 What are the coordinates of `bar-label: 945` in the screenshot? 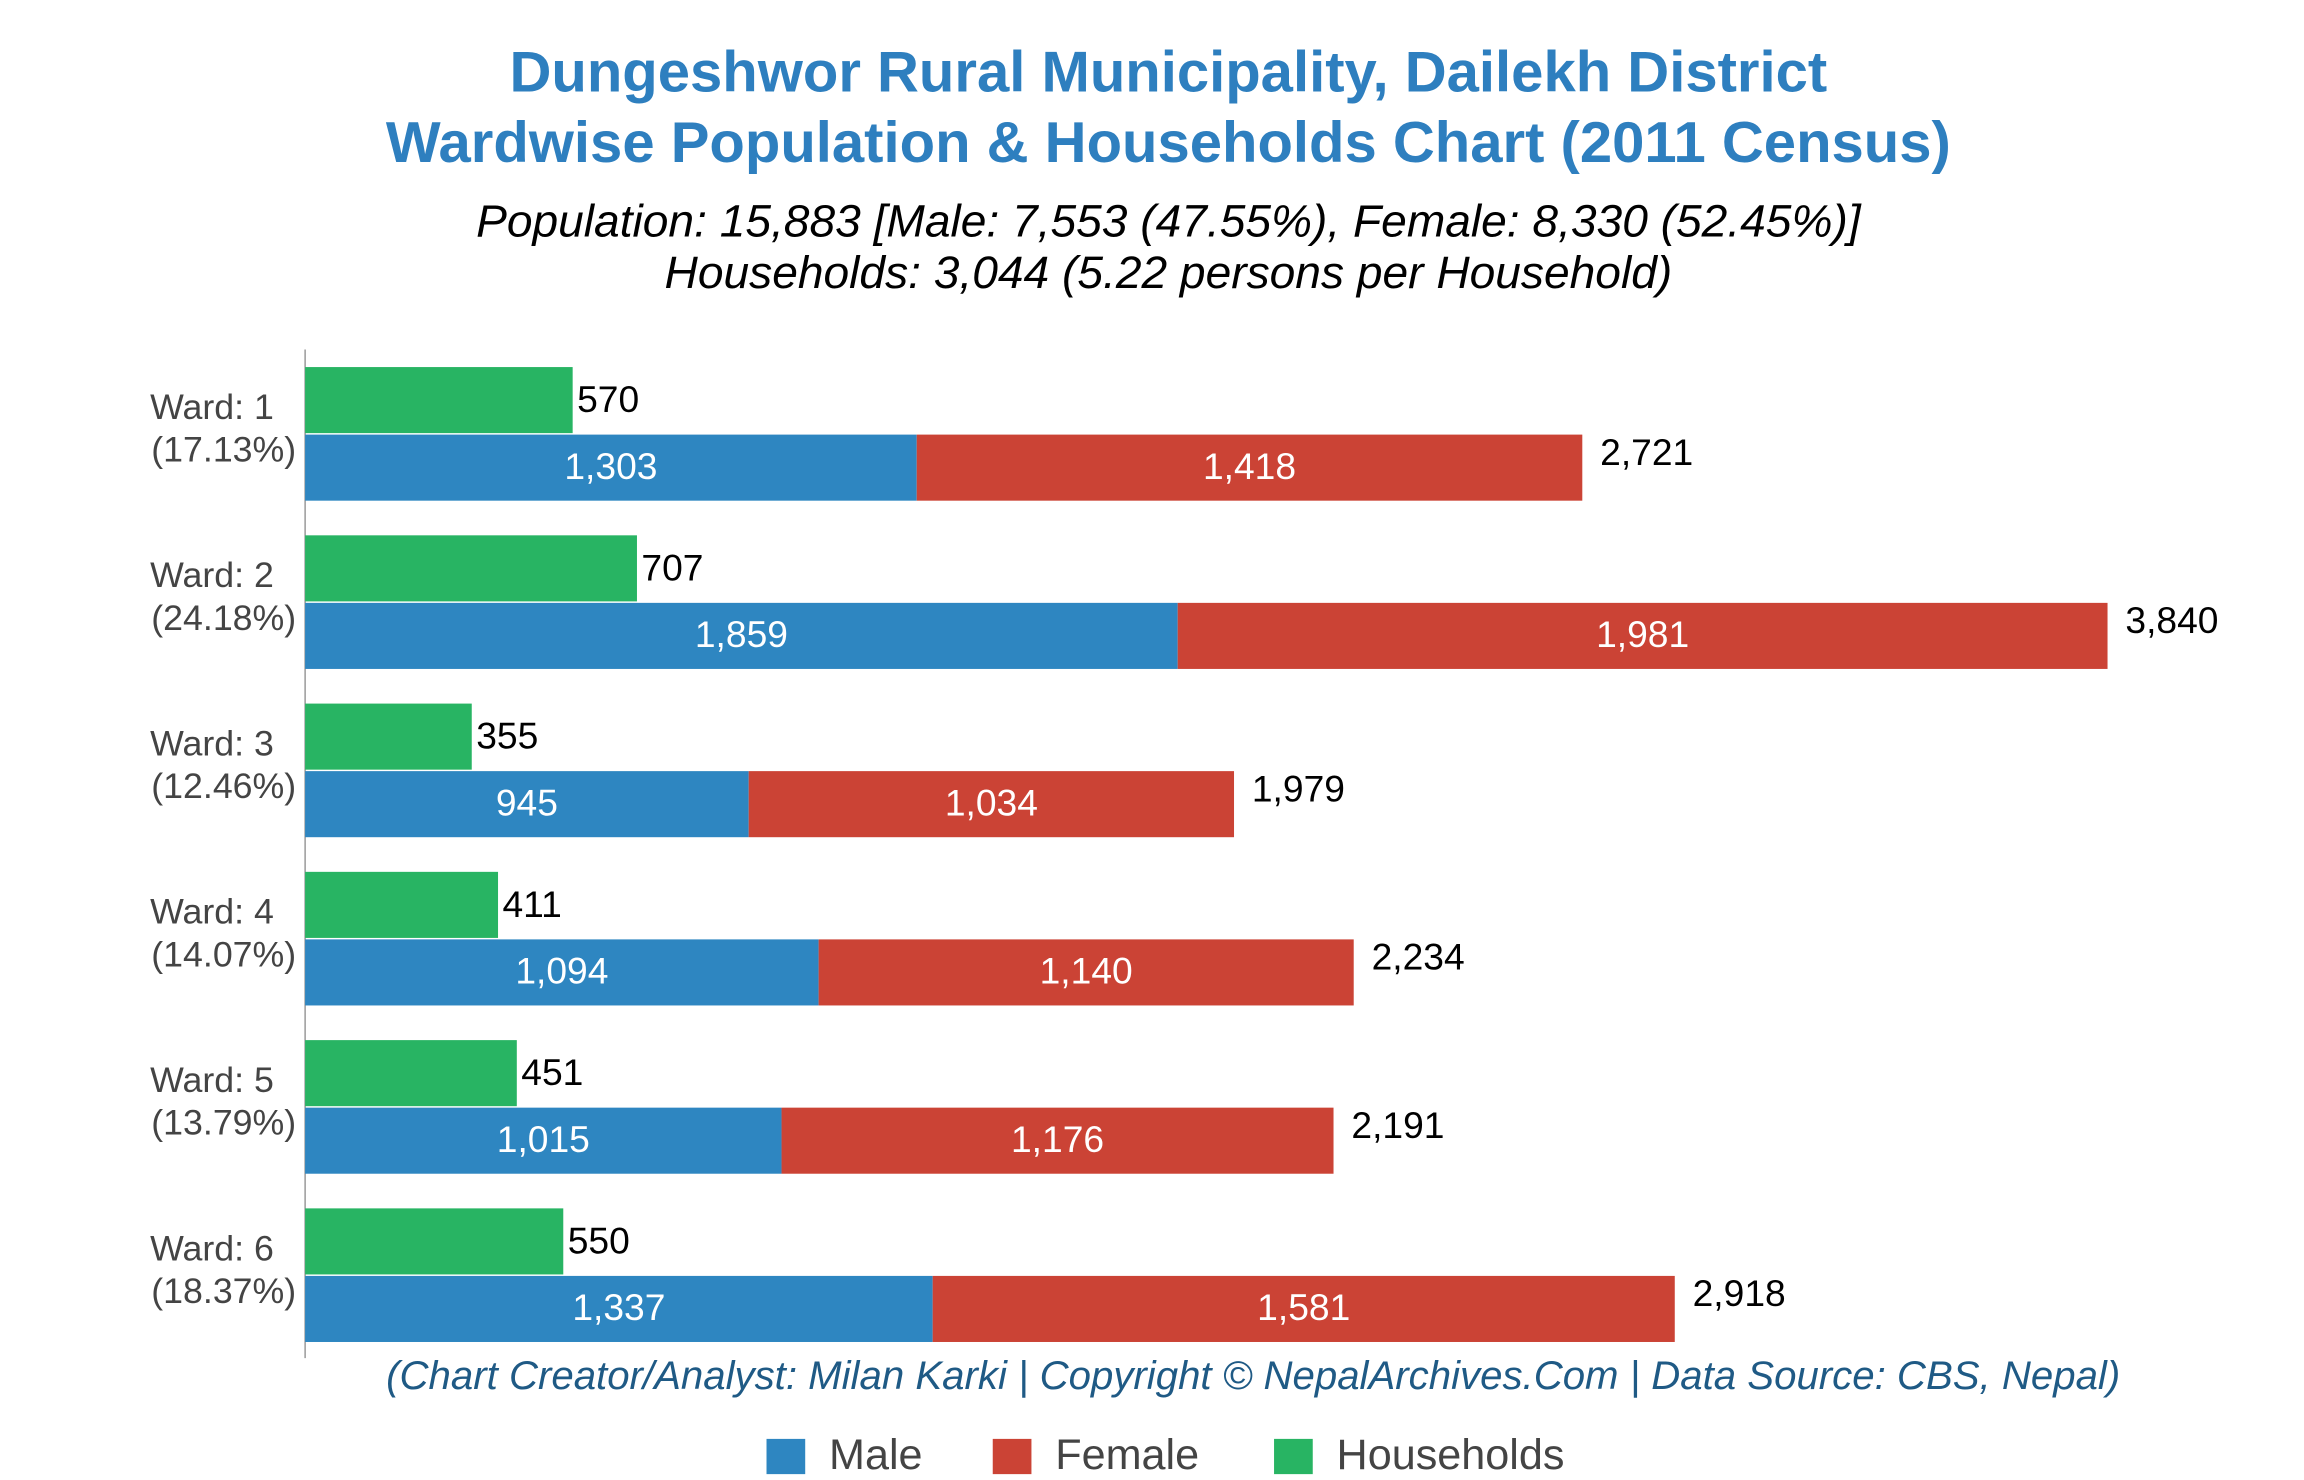 It's located at (527, 803).